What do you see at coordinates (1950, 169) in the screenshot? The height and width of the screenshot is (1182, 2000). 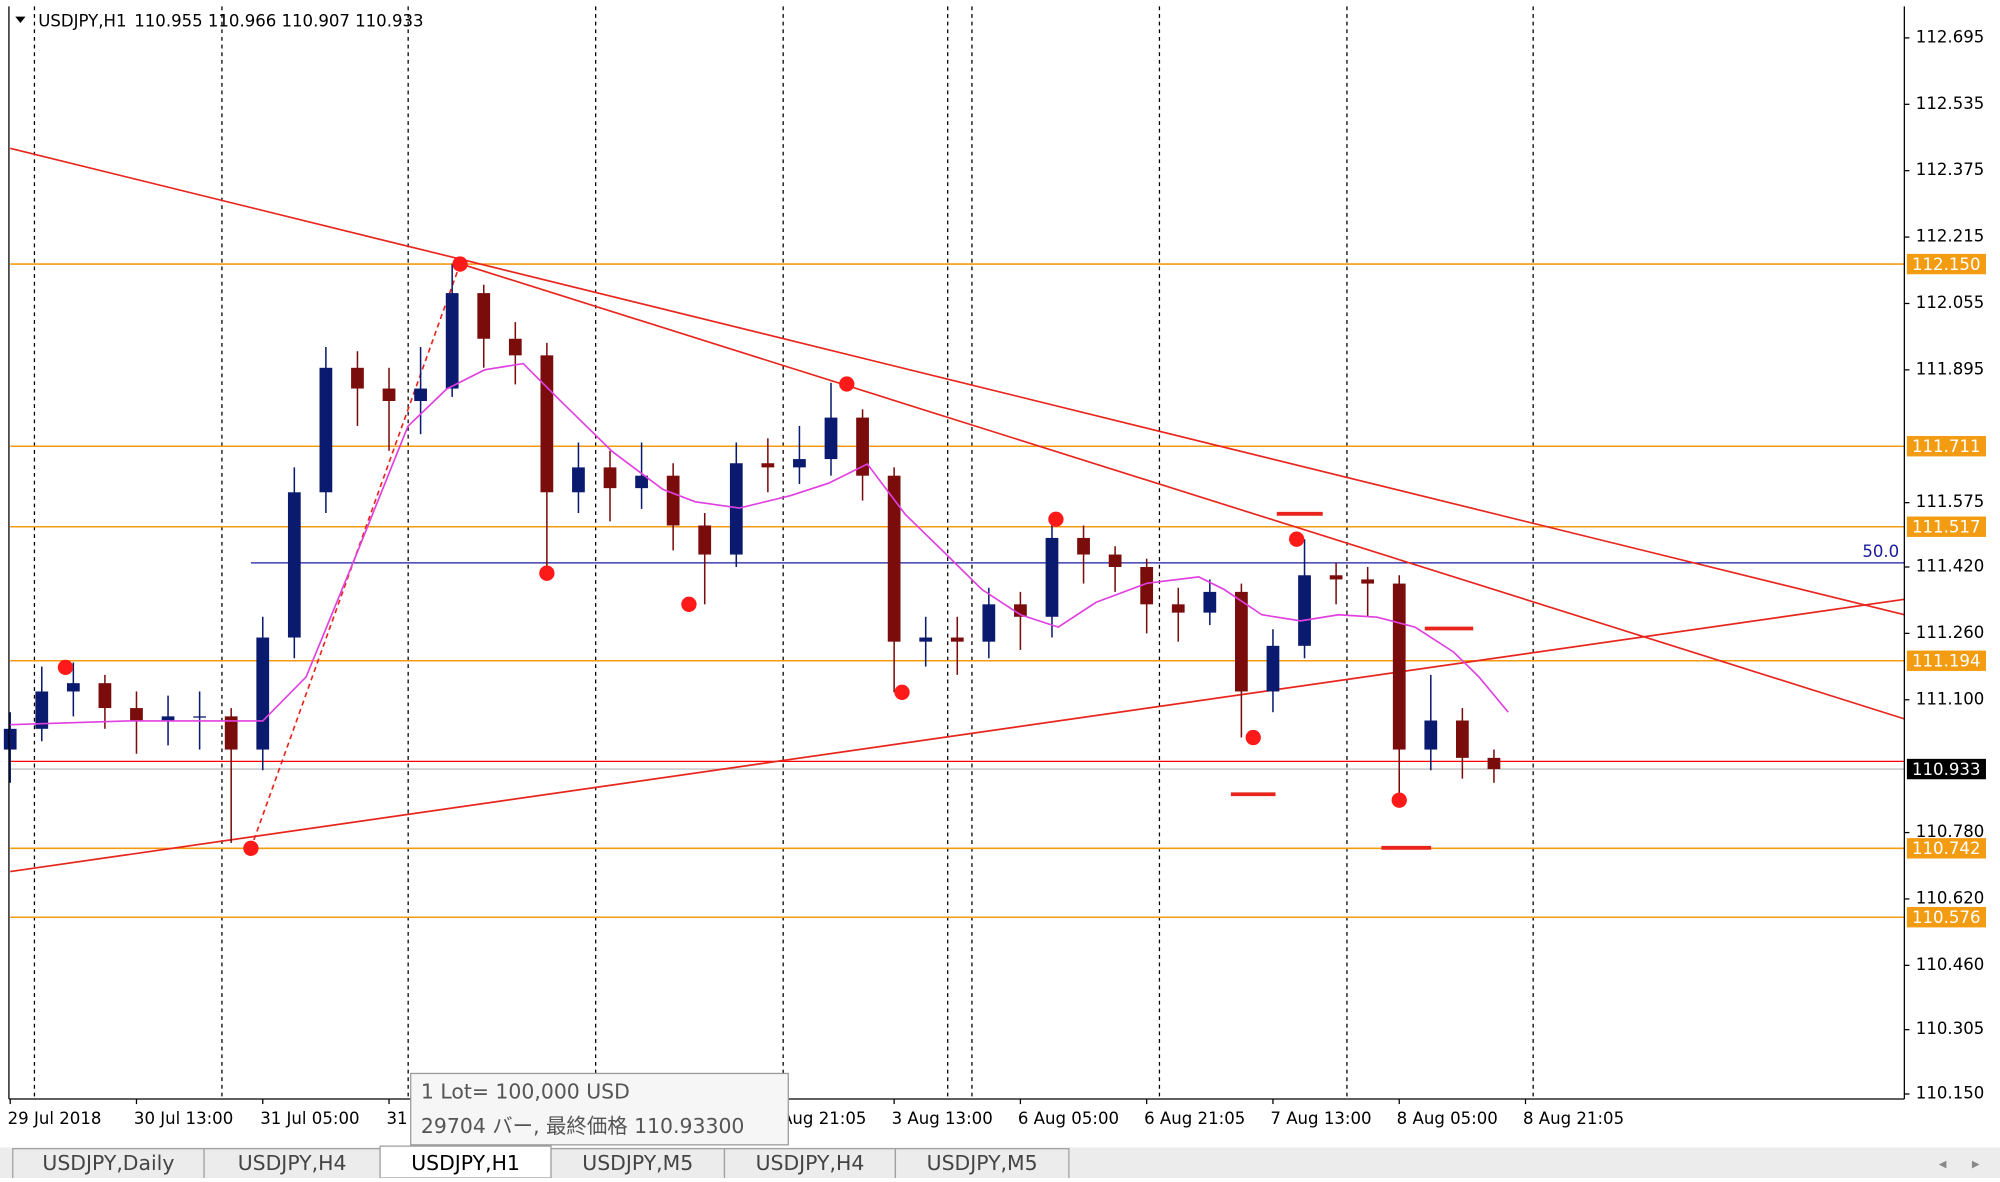 I see `y-tick-label: 112.375` at bounding box center [1950, 169].